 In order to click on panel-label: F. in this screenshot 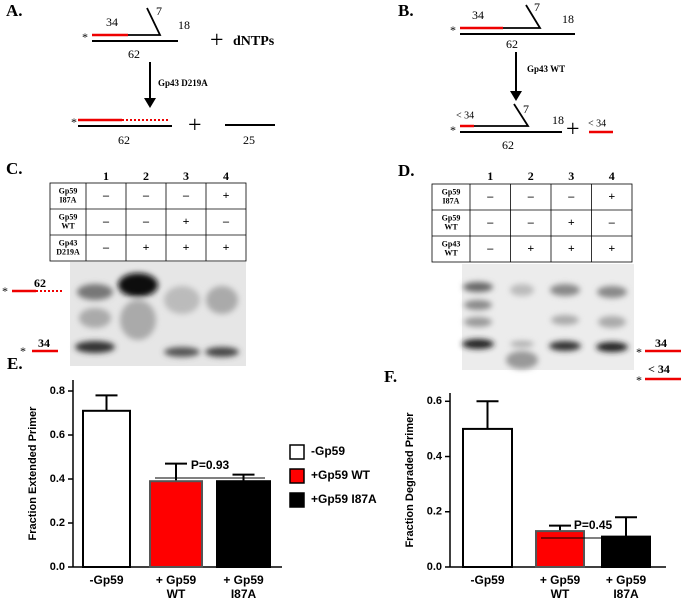, I will do `click(390, 376)`.